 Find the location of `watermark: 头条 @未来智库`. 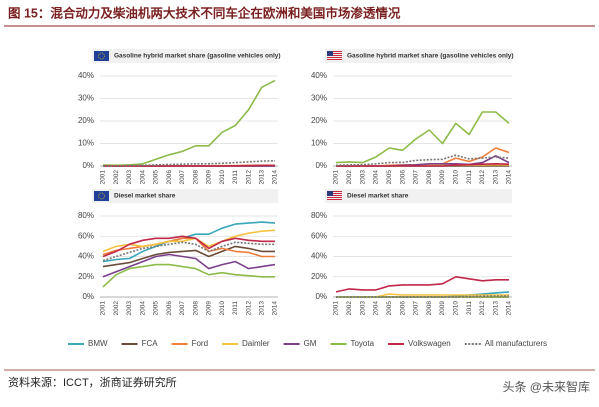

watermark: 头条 @未来智库 is located at coordinates (546, 386).